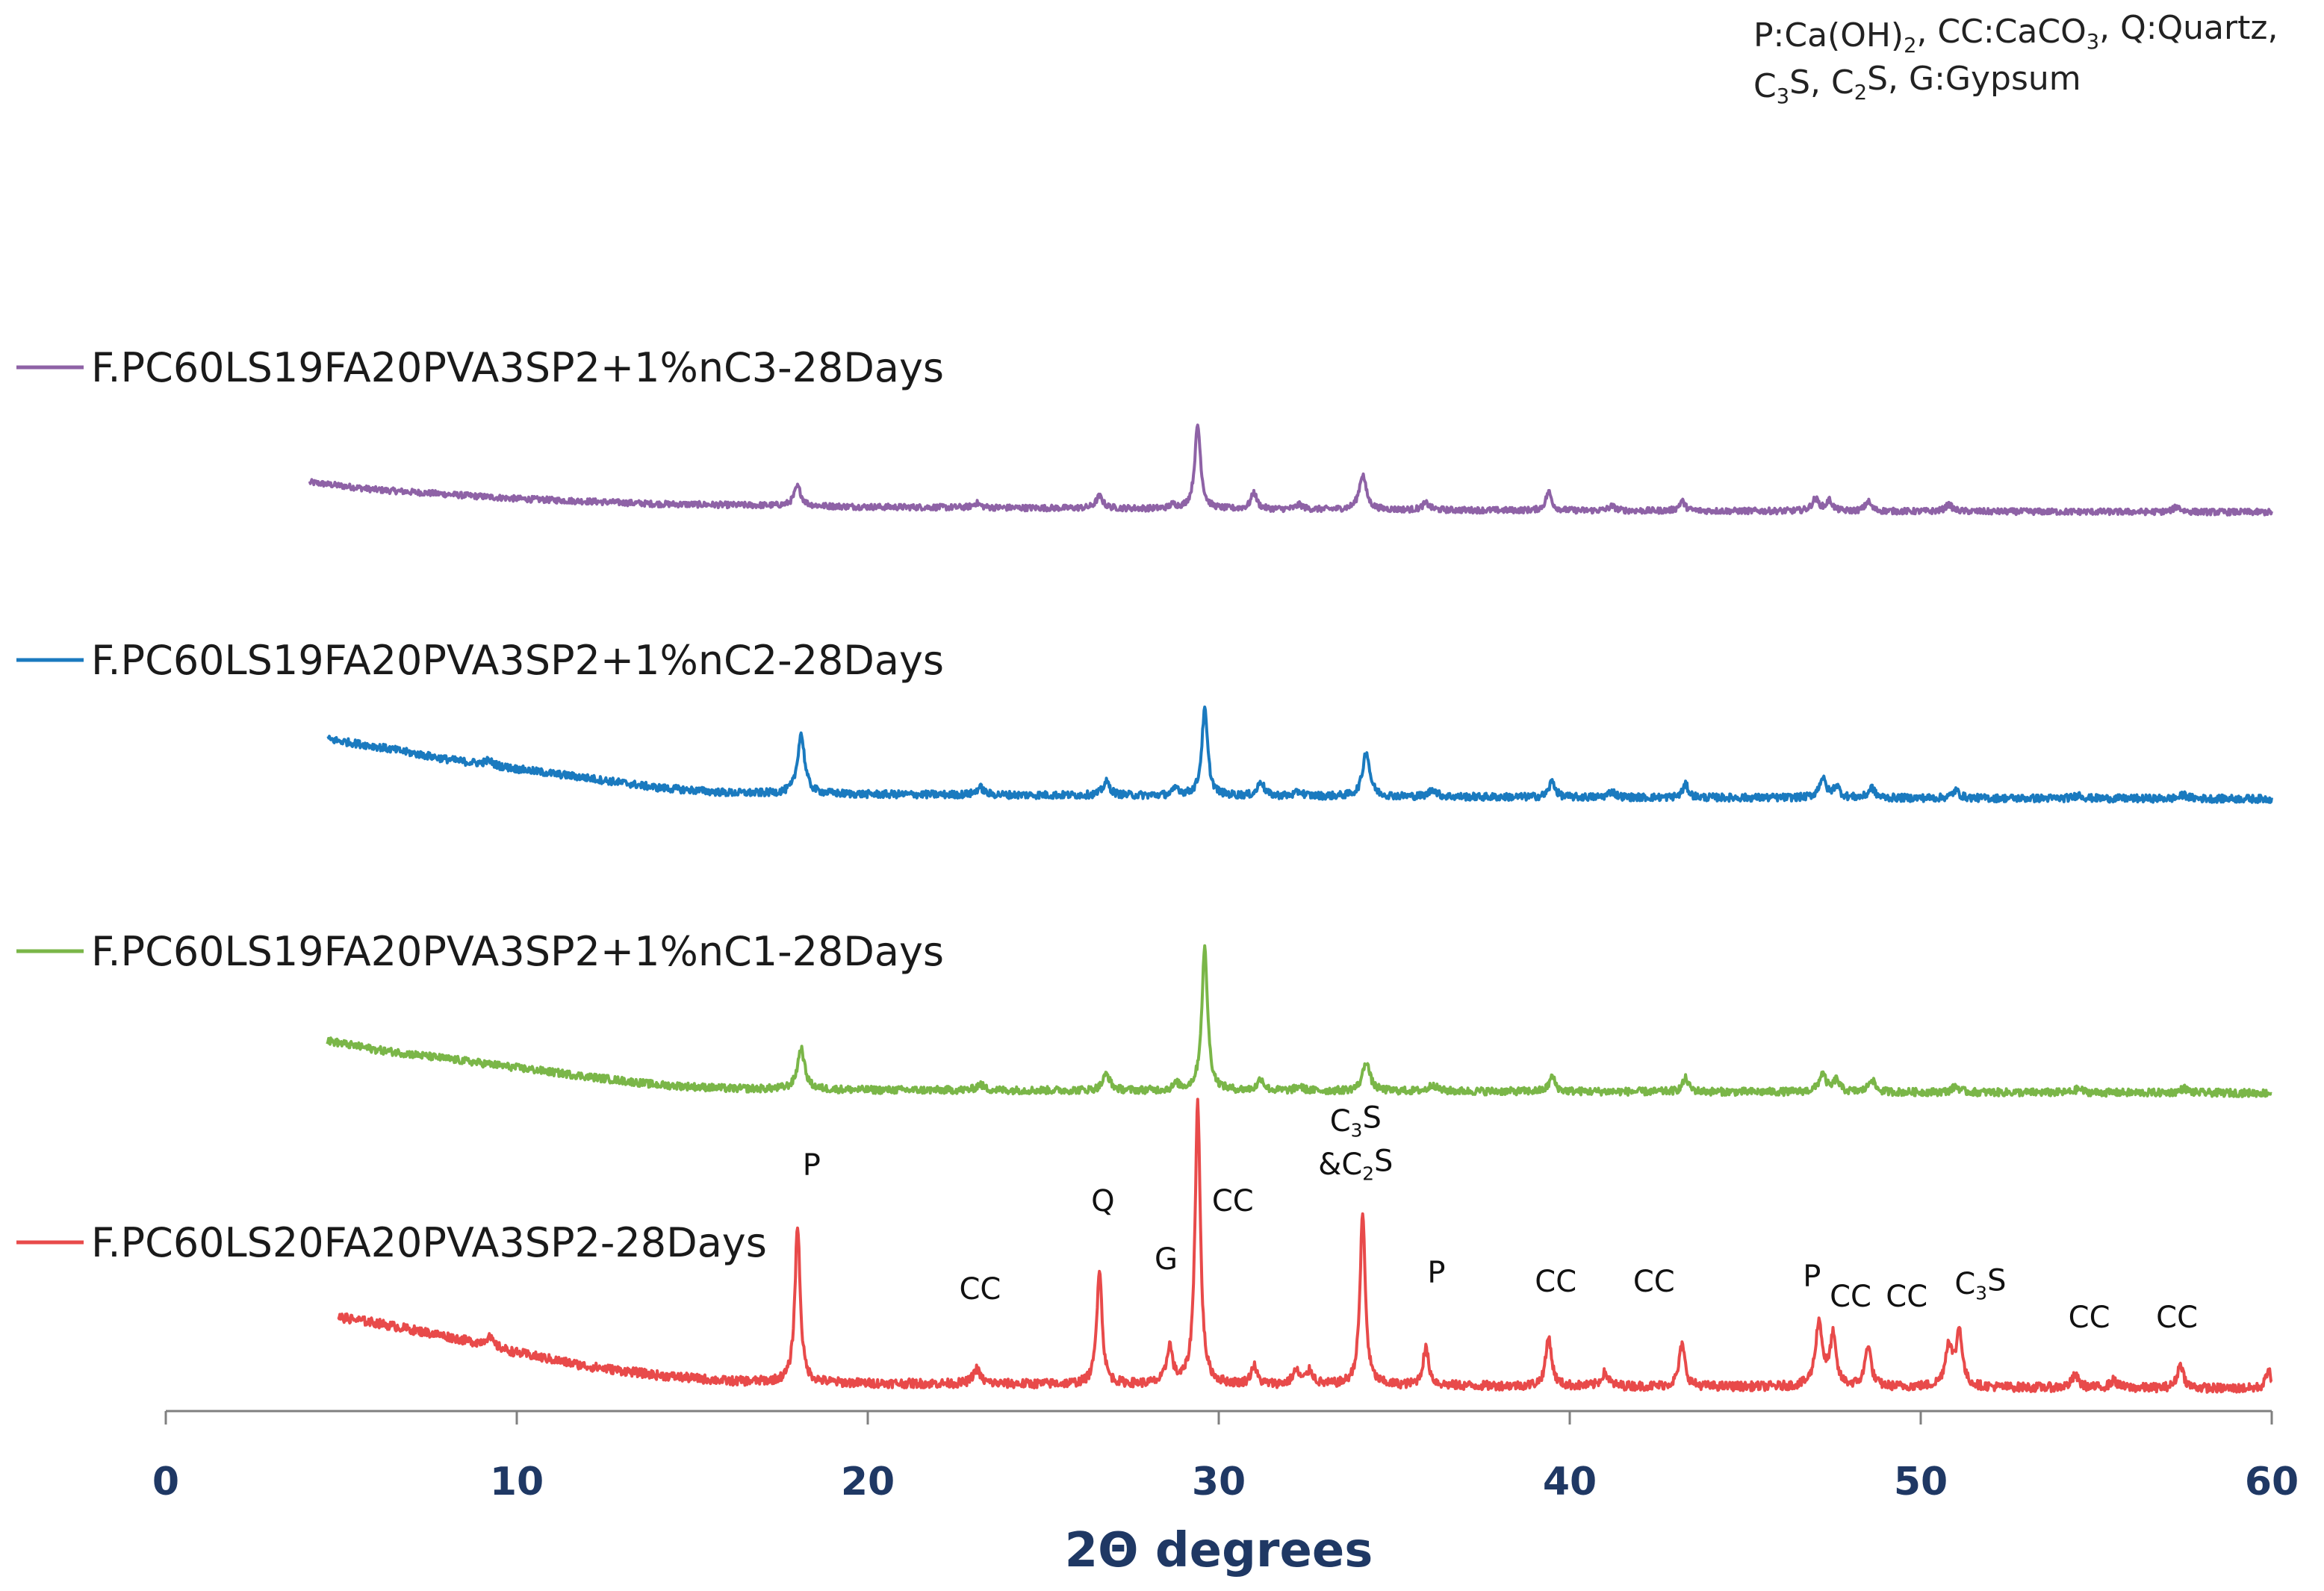 The image size is (2324, 1591). I want to click on annotation-cc8-part: CC, so click(2177, 1318).